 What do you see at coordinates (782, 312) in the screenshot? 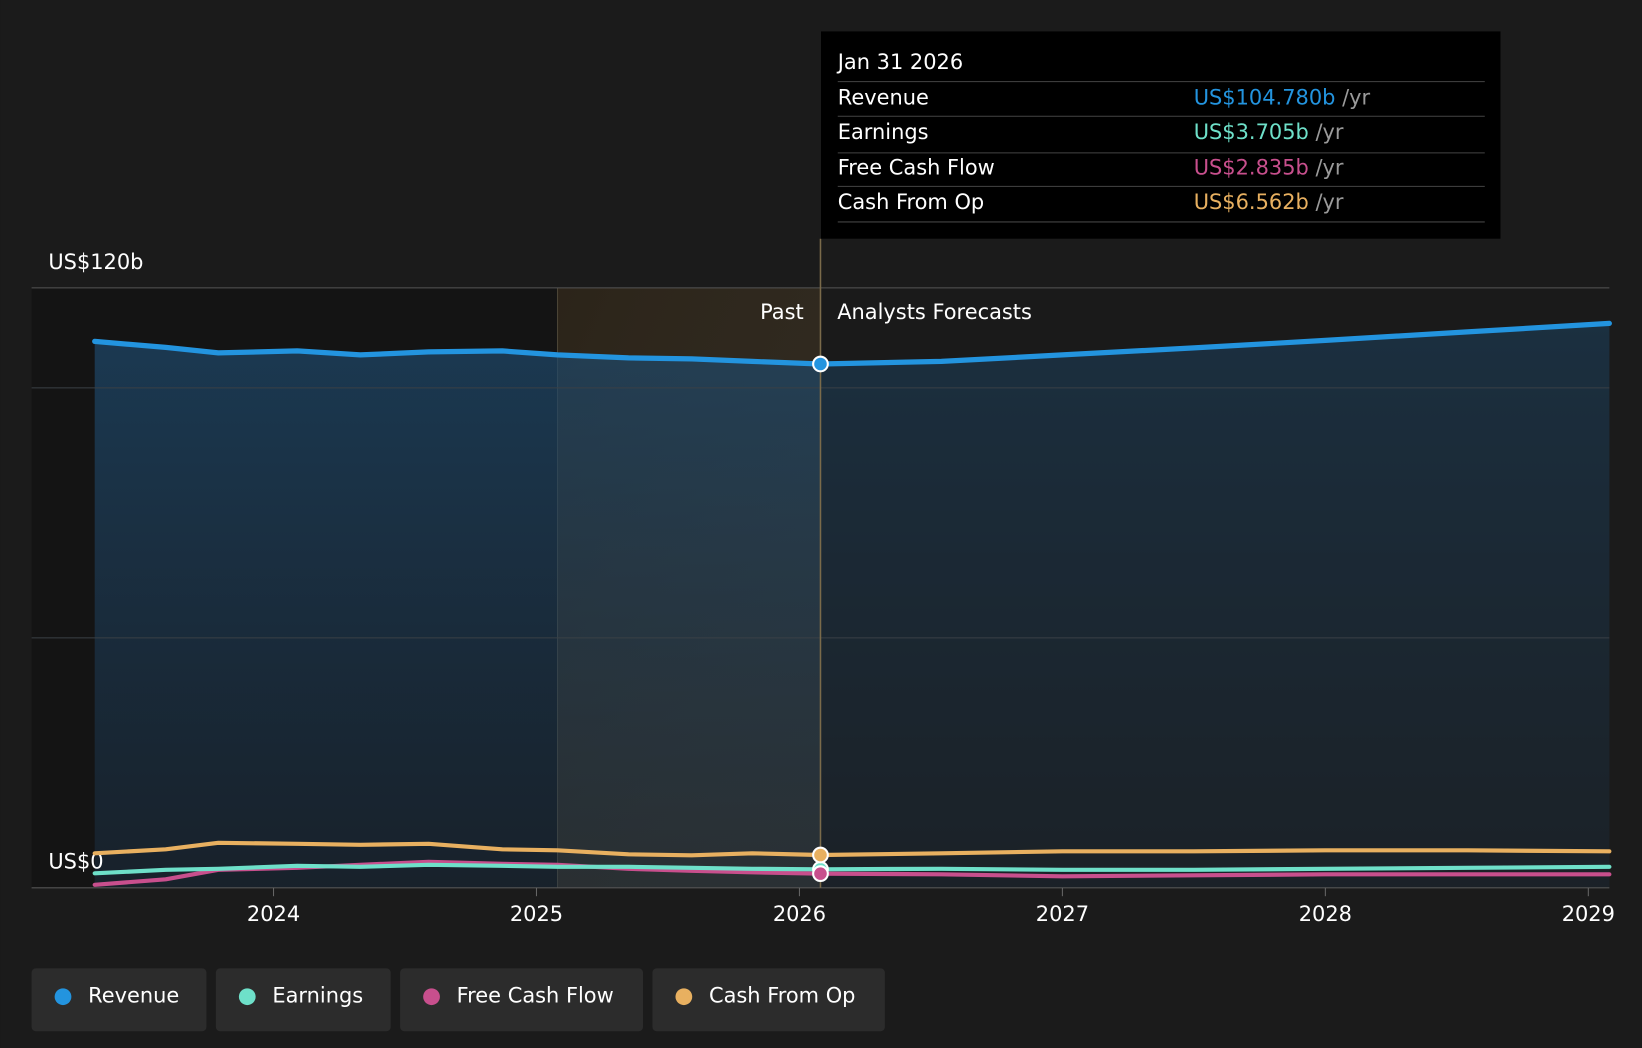
I see `past-label: Past` at bounding box center [782, 312].